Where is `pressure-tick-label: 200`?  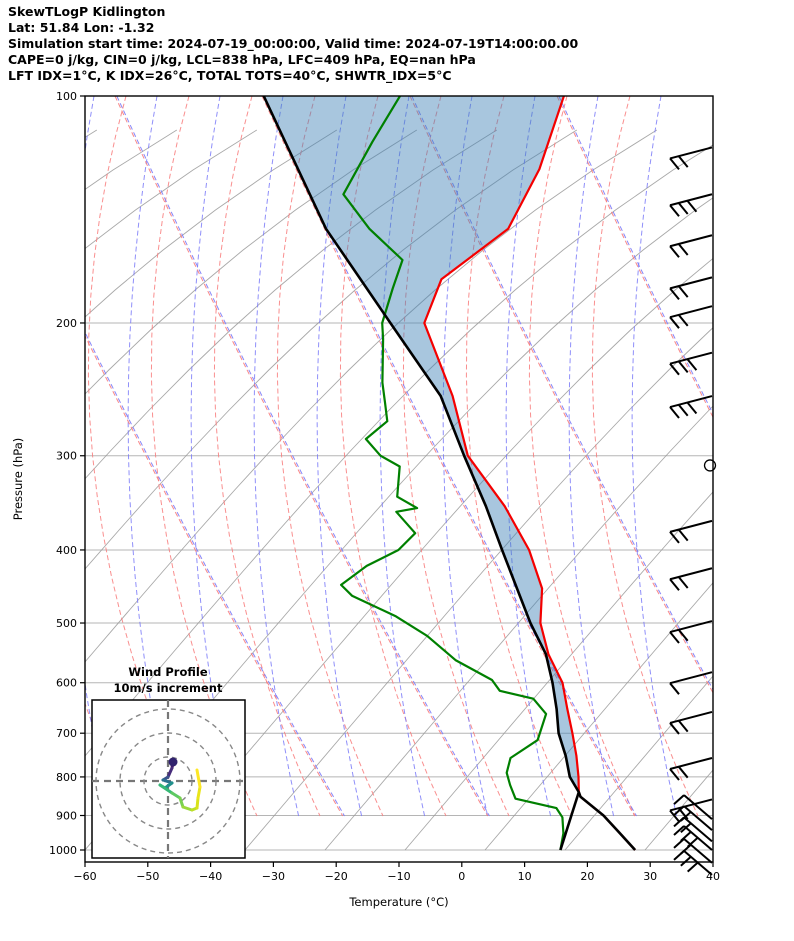 pressure-tick-label: 200 is located at coordinates (66, 323).